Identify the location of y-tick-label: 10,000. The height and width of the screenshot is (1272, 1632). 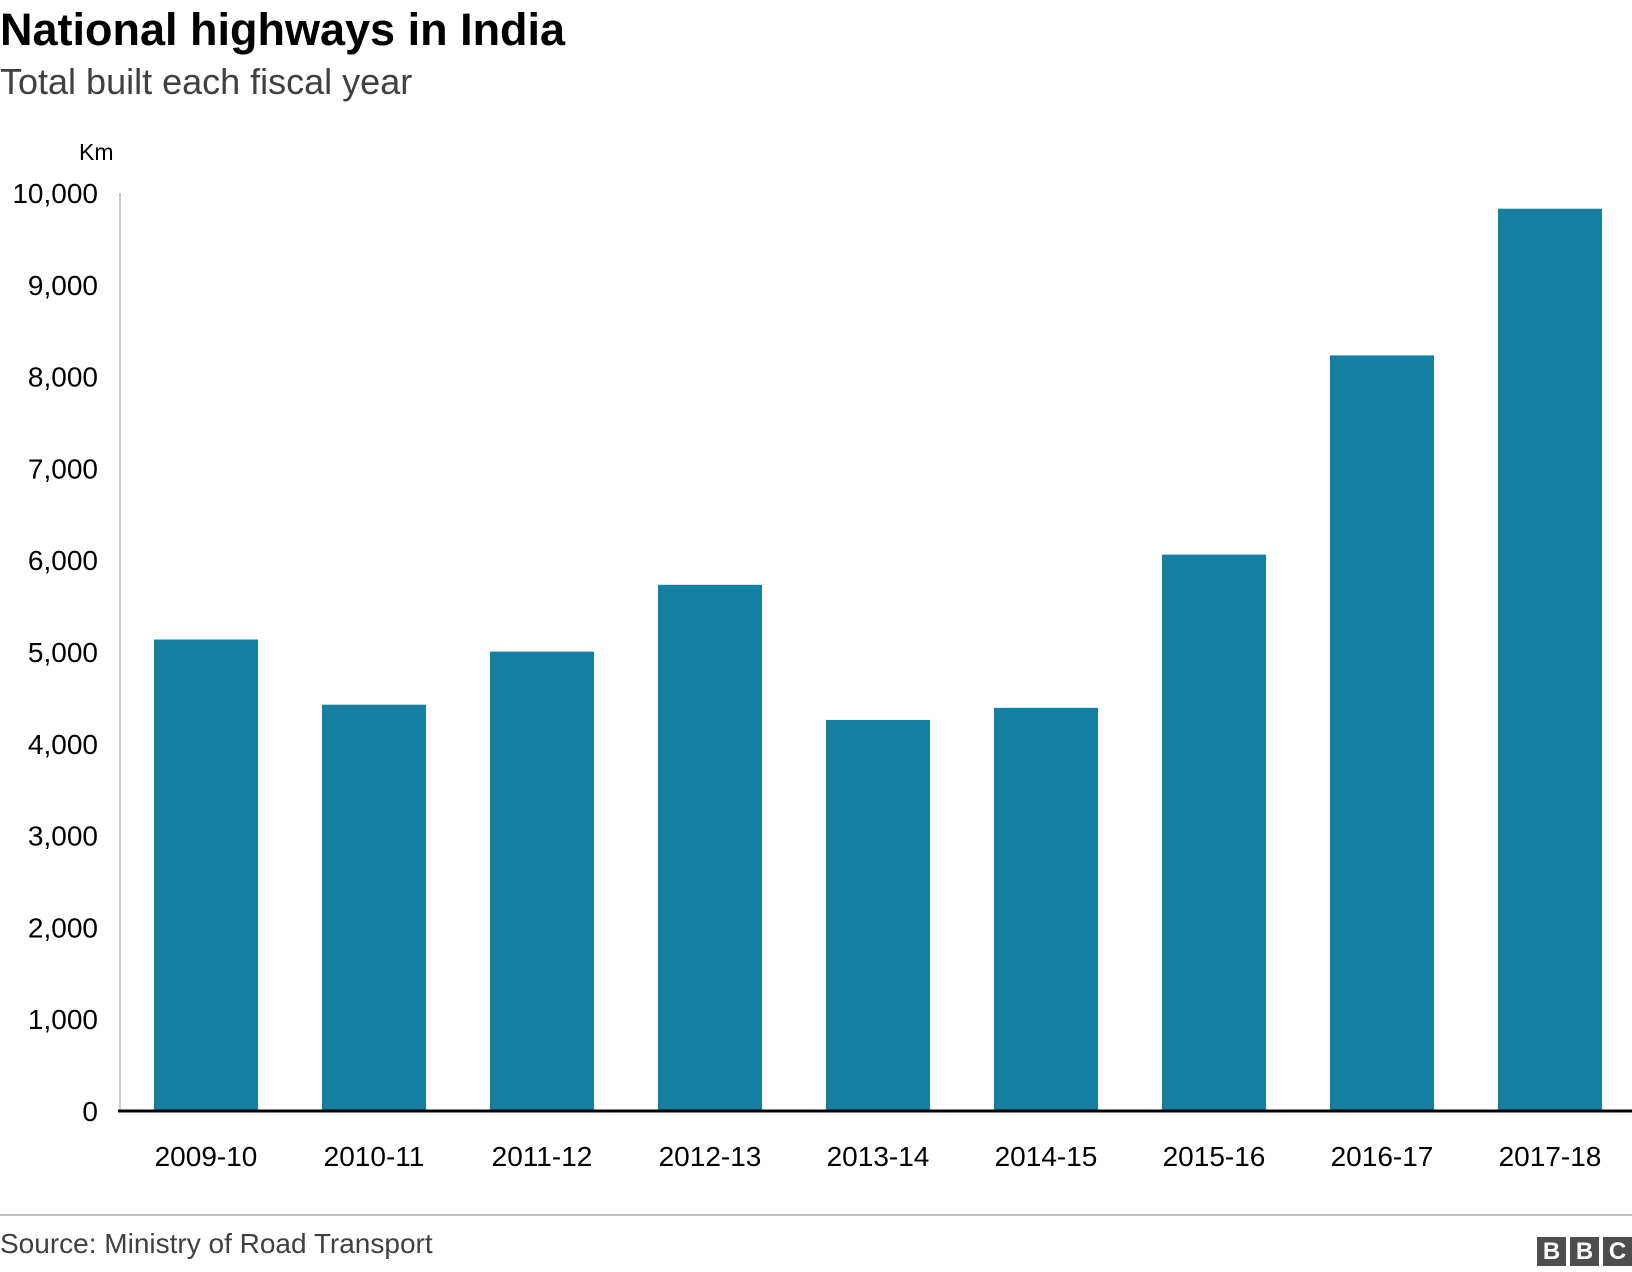
(55, 193).